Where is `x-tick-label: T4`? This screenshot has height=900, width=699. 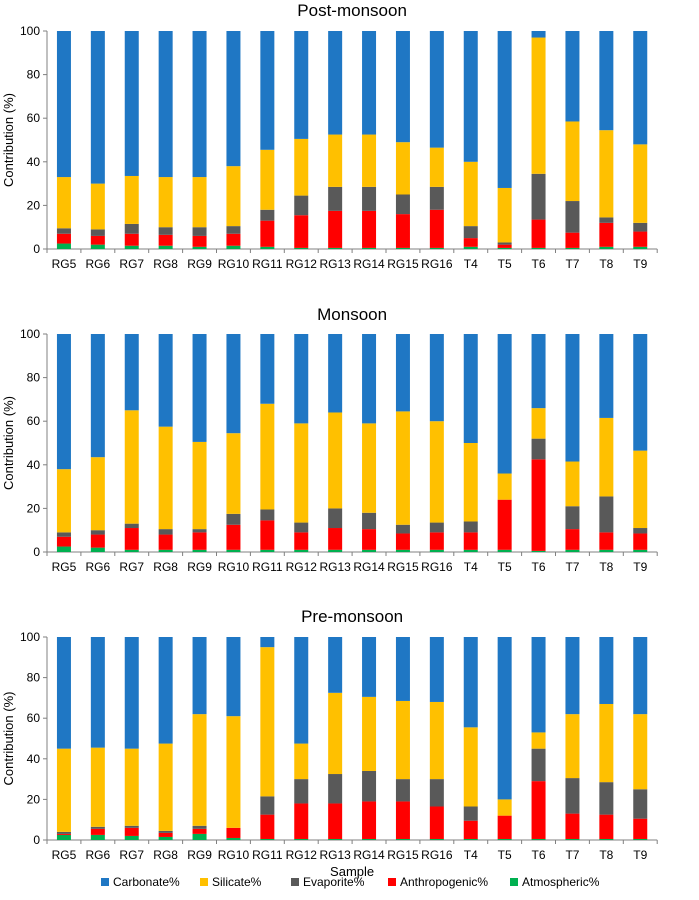
x-tick-label: T4 is located at coordinates (471, 264).